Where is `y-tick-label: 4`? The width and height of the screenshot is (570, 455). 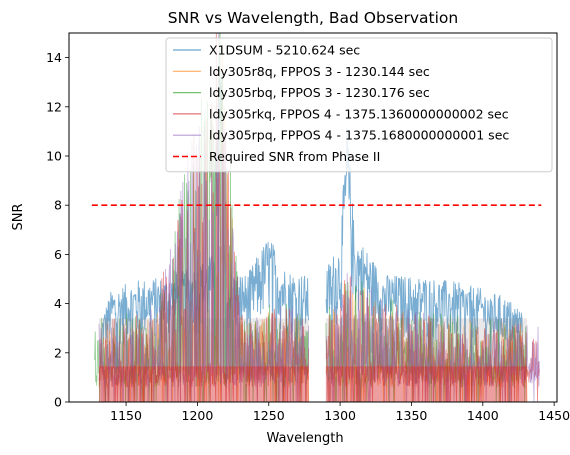
y-tick-label: 4 is located at coordinates (58, 303).